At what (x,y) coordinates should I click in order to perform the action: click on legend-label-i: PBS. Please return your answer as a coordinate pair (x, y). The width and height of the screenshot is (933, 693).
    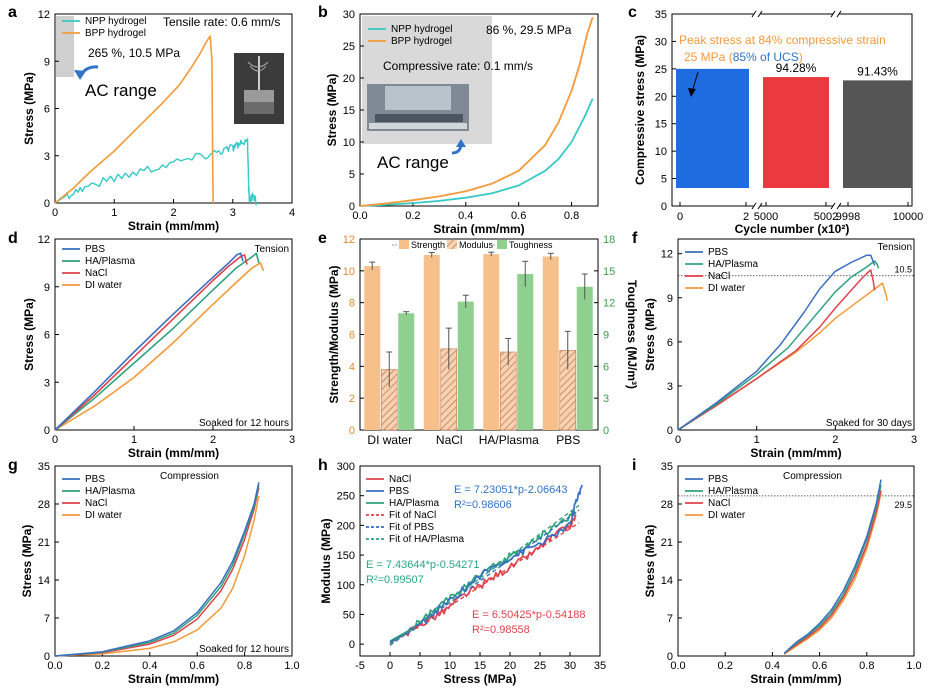
    Looking at the image, I should click on (718, 479).